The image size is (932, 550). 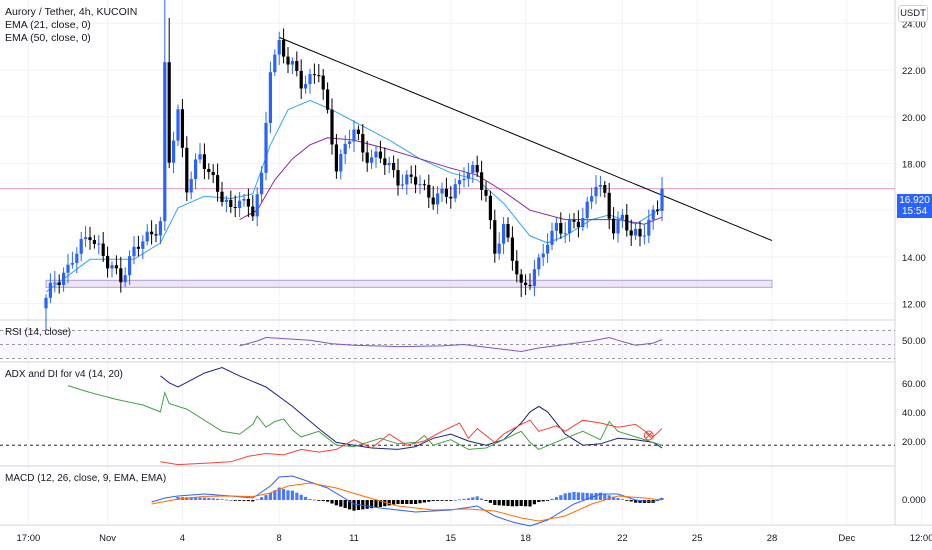 I want to click on time-tick: 18, so click(x=525, y=538).